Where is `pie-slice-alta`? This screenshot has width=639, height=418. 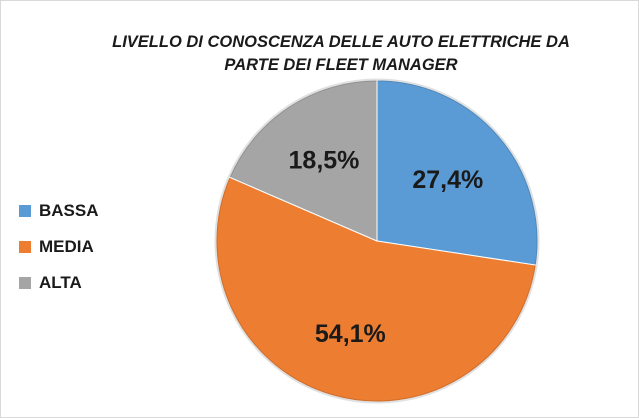 pie-slice-alta is located at coordinates (303, 160).